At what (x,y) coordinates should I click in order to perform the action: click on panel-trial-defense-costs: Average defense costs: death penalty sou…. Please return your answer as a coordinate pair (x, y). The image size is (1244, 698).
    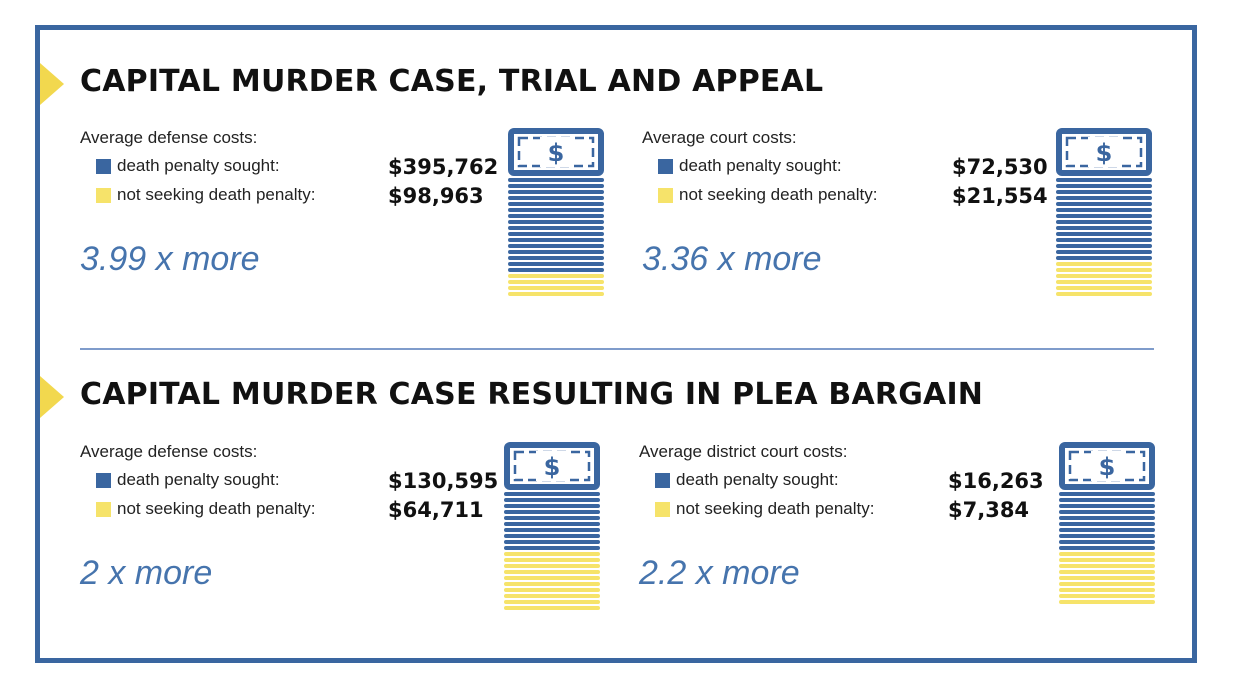
    Looking at the image, I should click on (350, 223).